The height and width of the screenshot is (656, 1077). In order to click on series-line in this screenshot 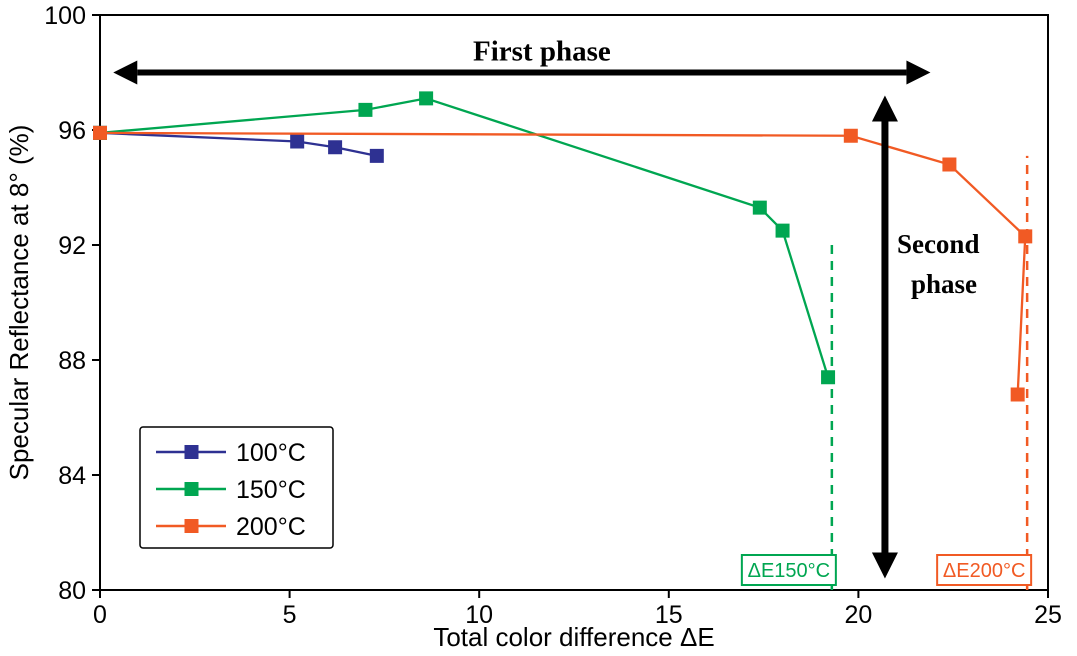, I will do `click(238, 144)`.